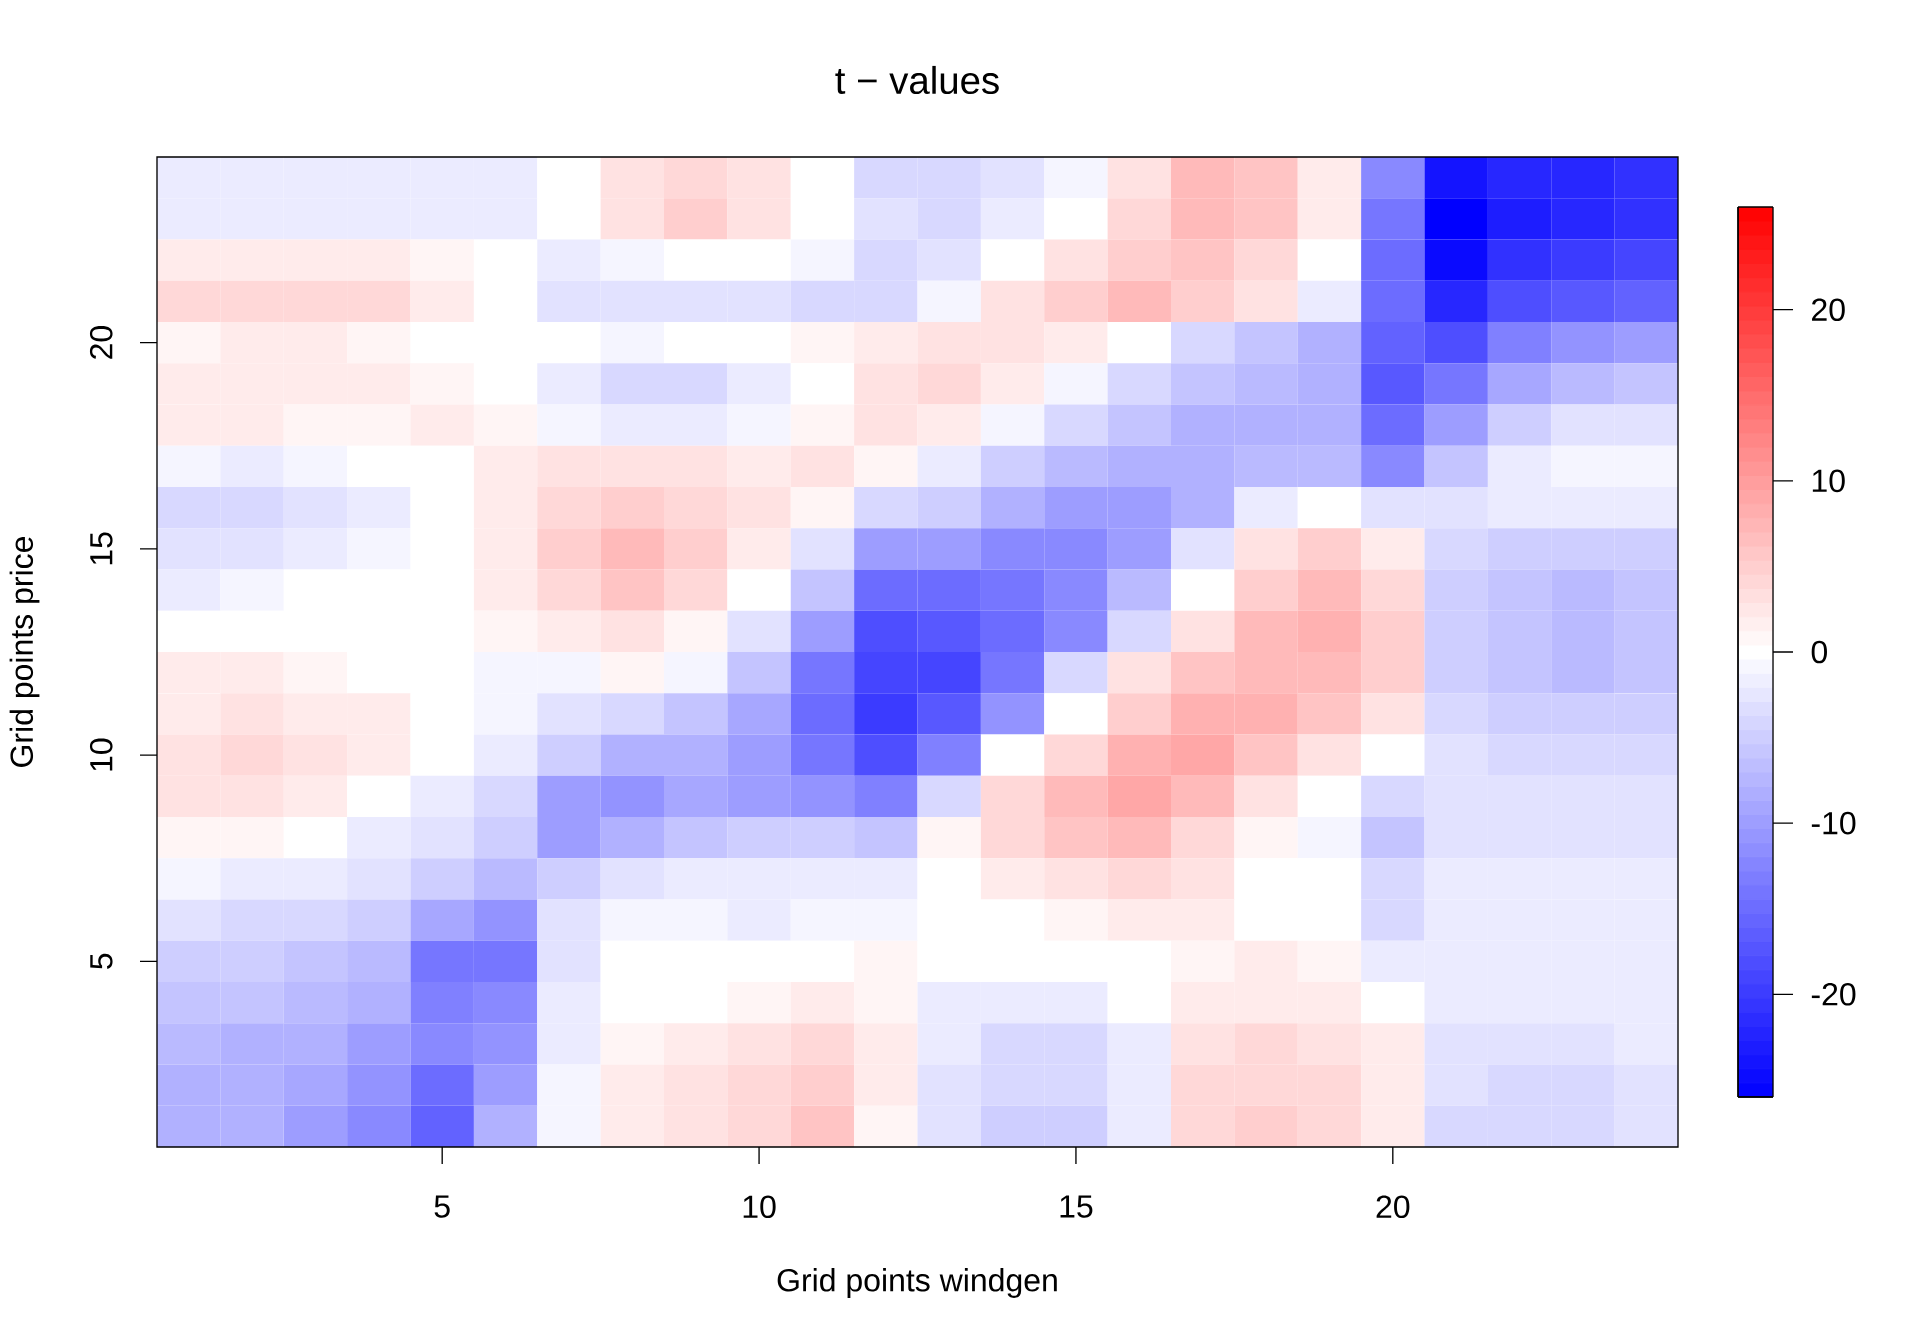 The image size is (1920, 1344). I want to click on color-bar-label: 10, so click(1828, 481).